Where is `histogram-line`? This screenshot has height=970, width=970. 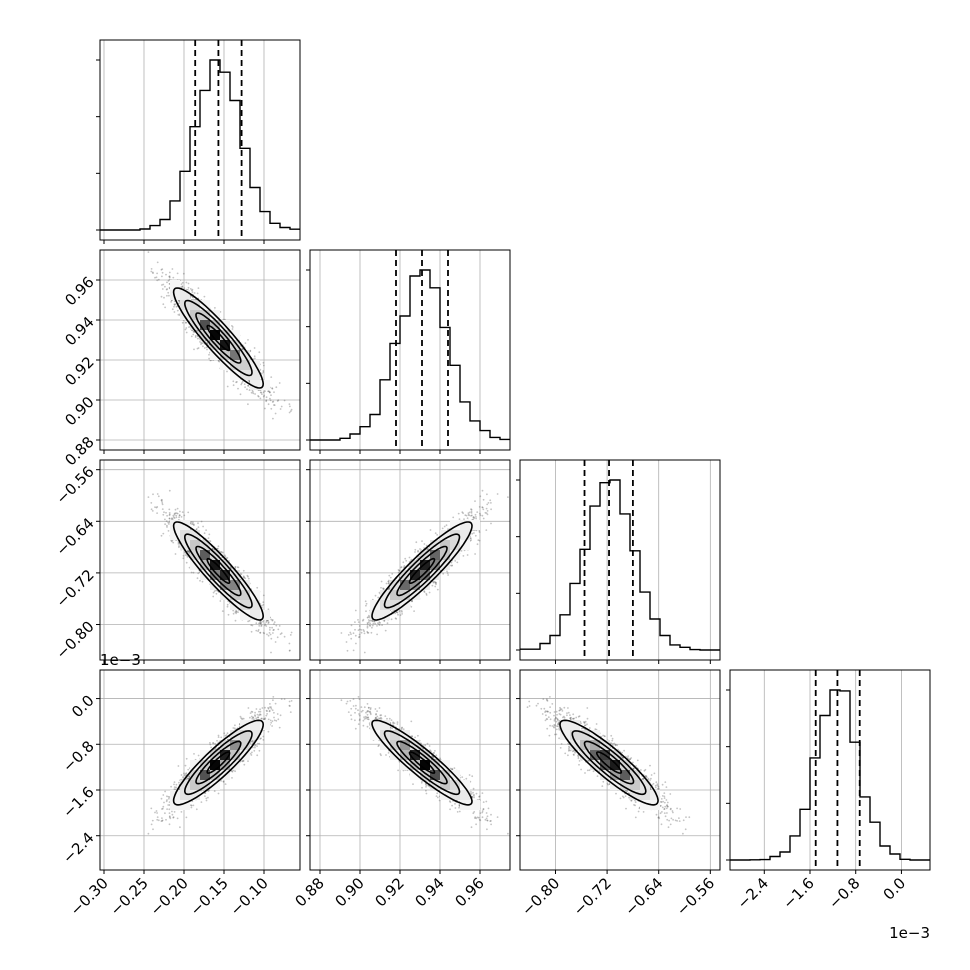 histogram-line is located at coordinates (410, 355).